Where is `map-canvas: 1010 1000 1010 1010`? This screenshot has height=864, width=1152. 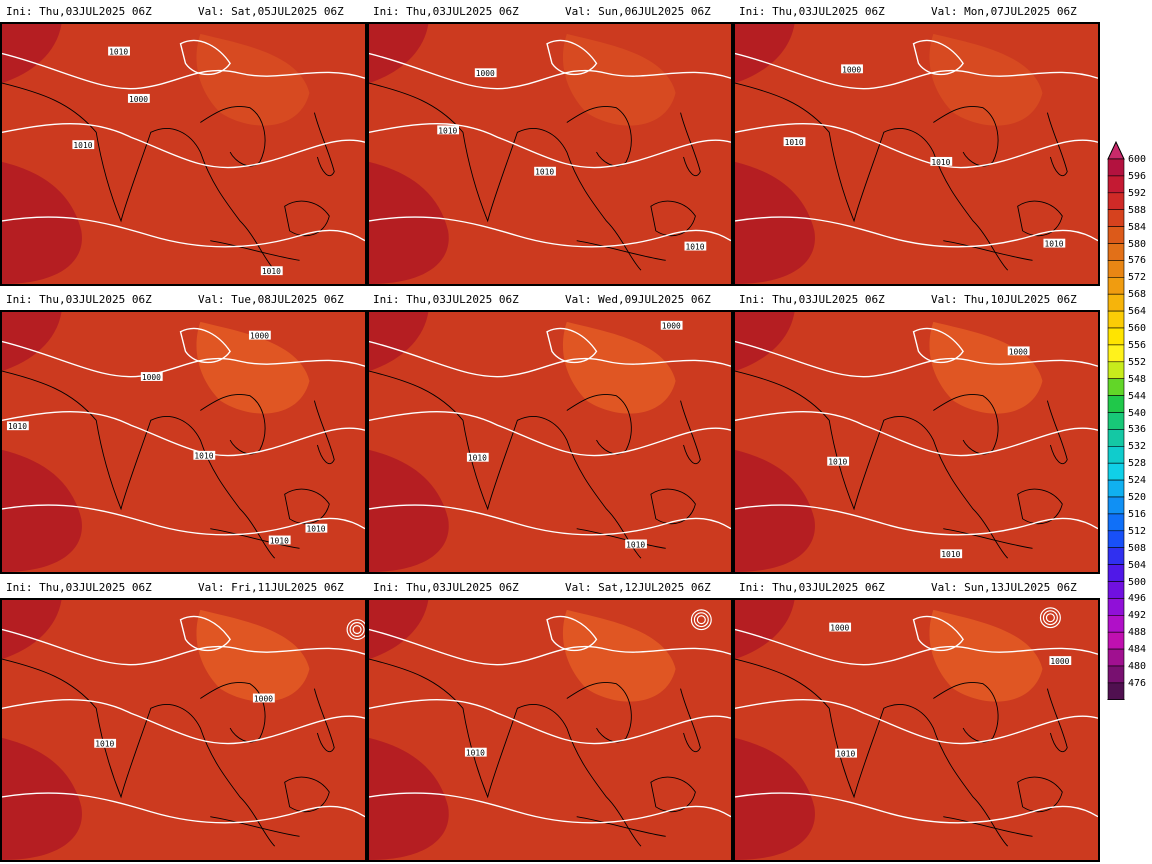
map-canvas: 1010 1000 1010 1010 is located at coordinates (183, 154).